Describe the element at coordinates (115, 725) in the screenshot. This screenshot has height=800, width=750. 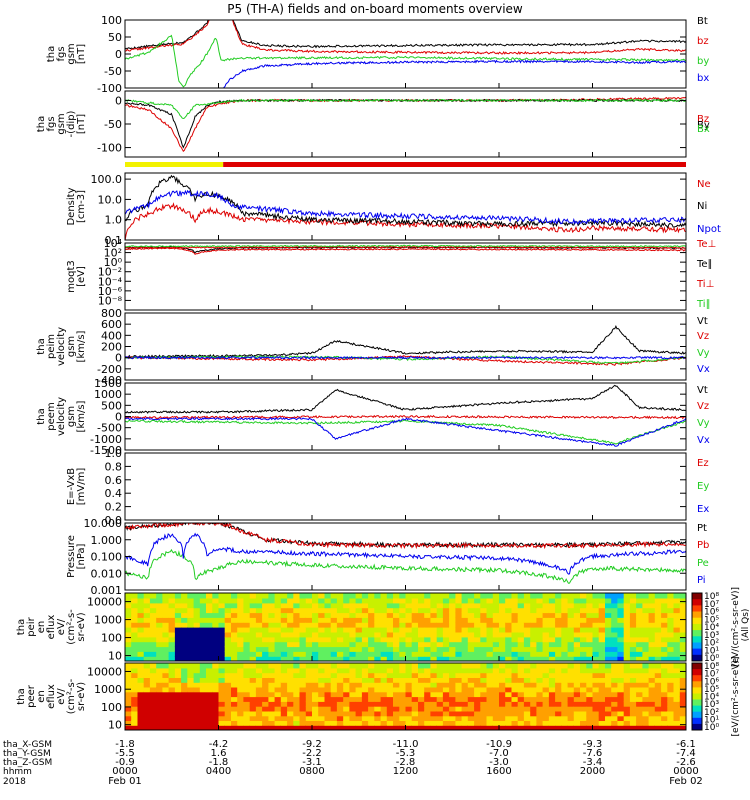
I see `y-tick-label: 10` at that location.